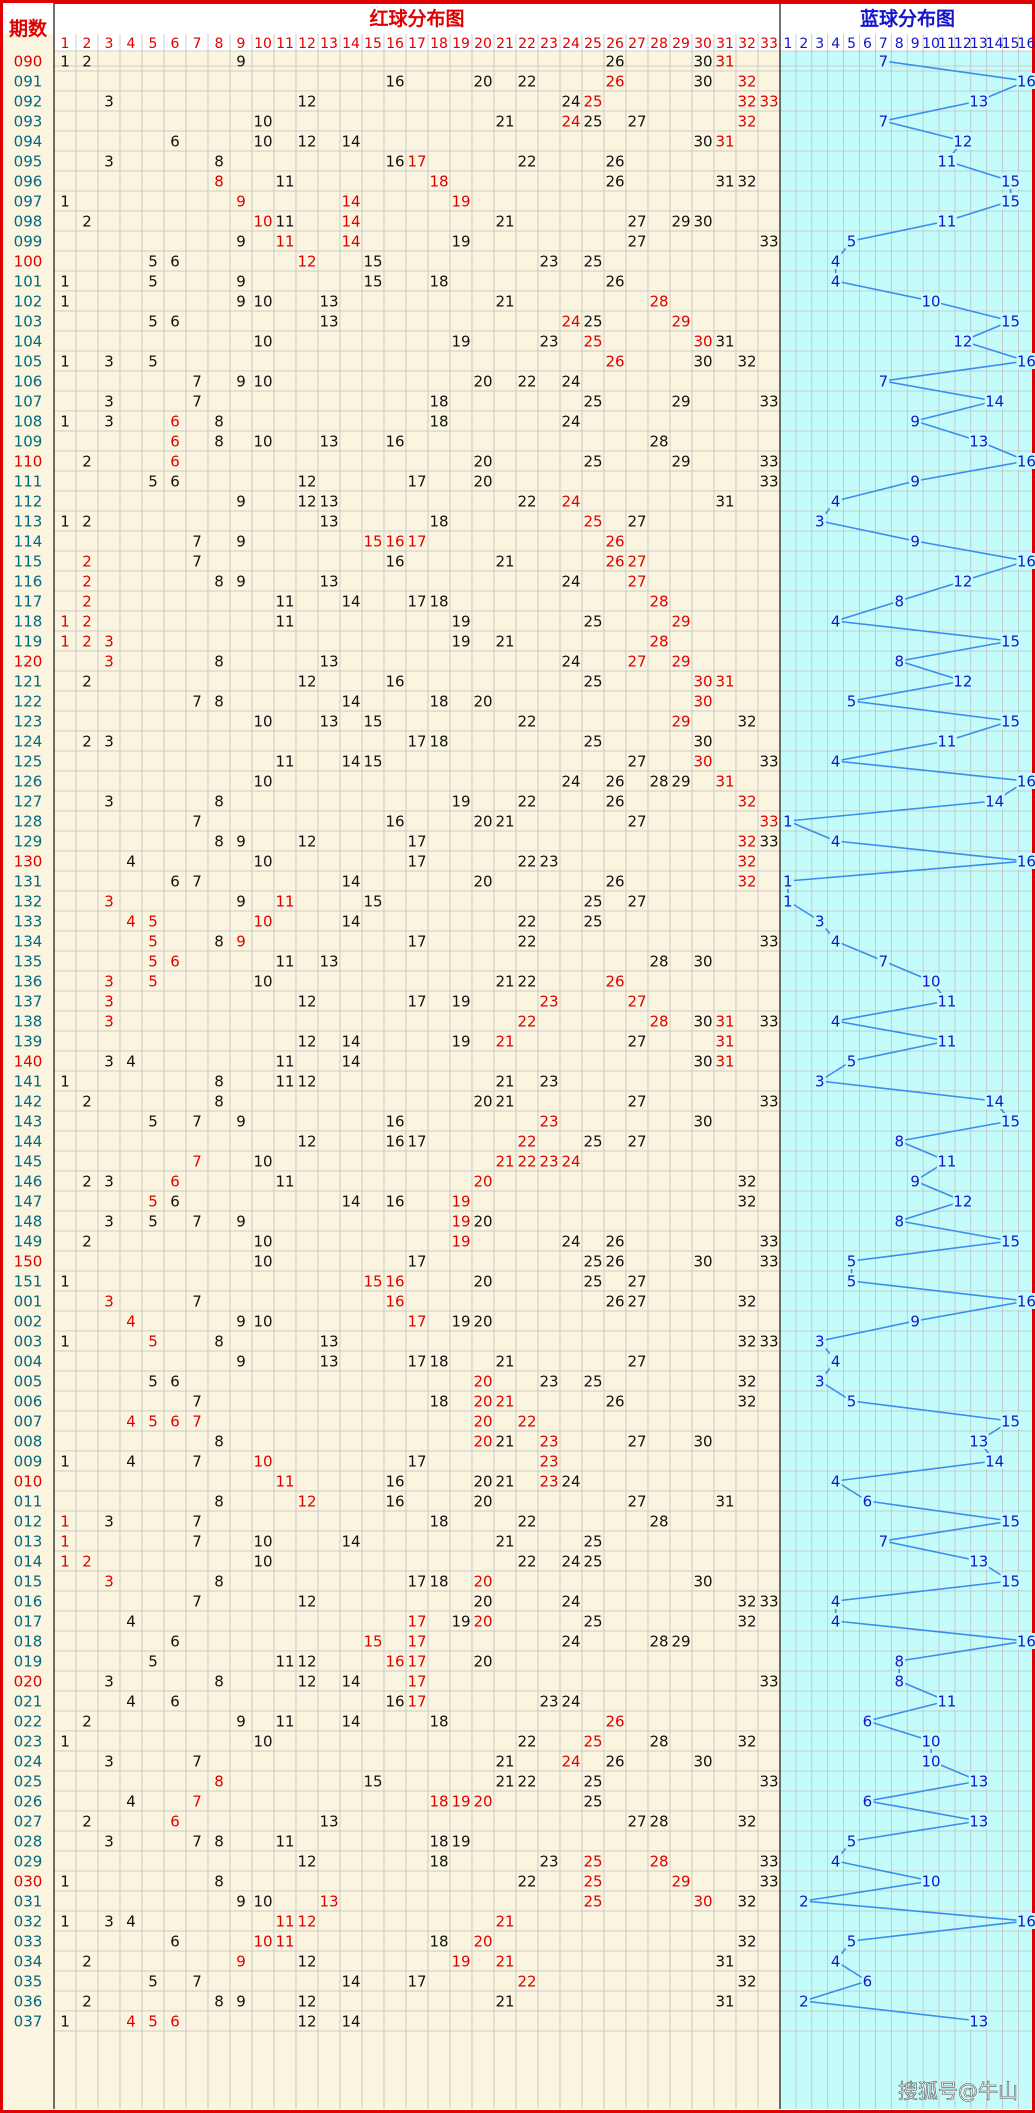 The height and width of the screenshot is (2113, 1035). I want to click on period-column-title: 期数, so click(28, 28).